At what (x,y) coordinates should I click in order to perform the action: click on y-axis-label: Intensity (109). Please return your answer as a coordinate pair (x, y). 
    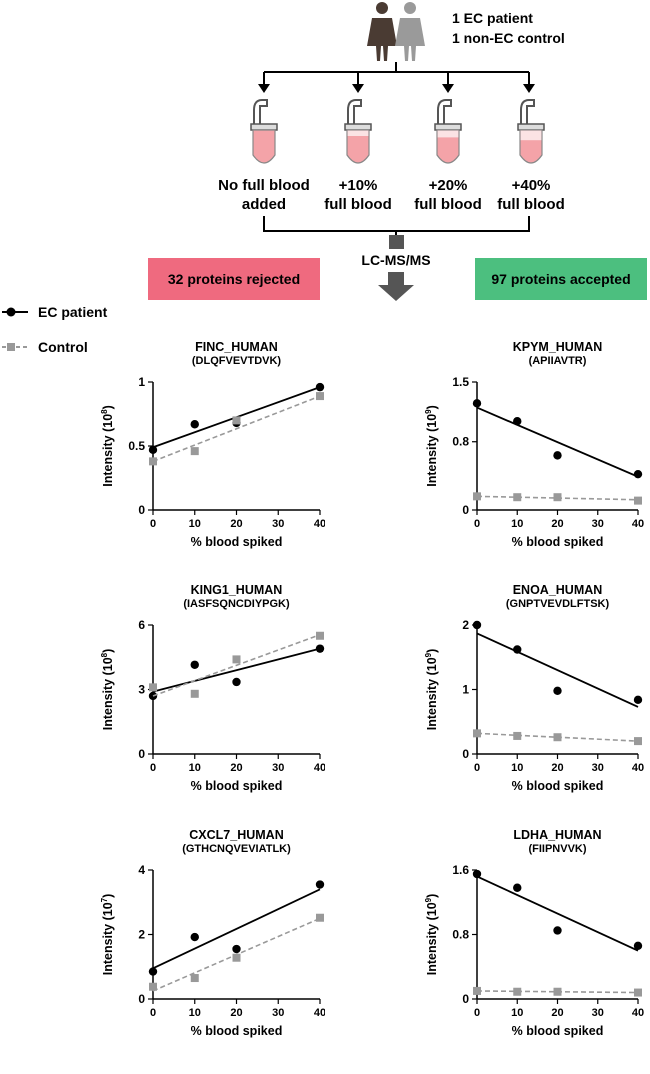
    Looking at the image, I should click on (431, 446).